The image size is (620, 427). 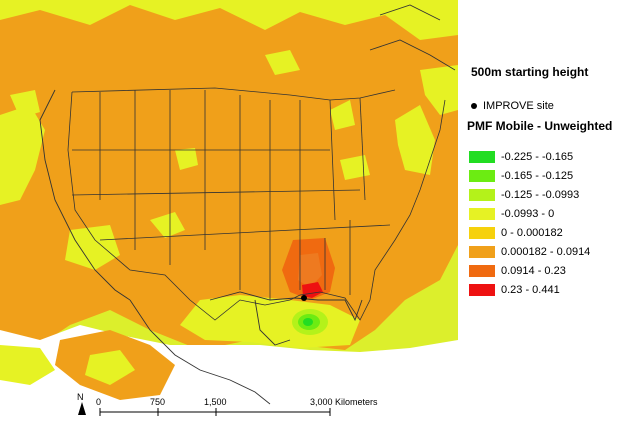 What do you see at coordinates (167, 225) in the screenshot?
I see `southwest-yellow-patch` at bounding box center [167, 225].